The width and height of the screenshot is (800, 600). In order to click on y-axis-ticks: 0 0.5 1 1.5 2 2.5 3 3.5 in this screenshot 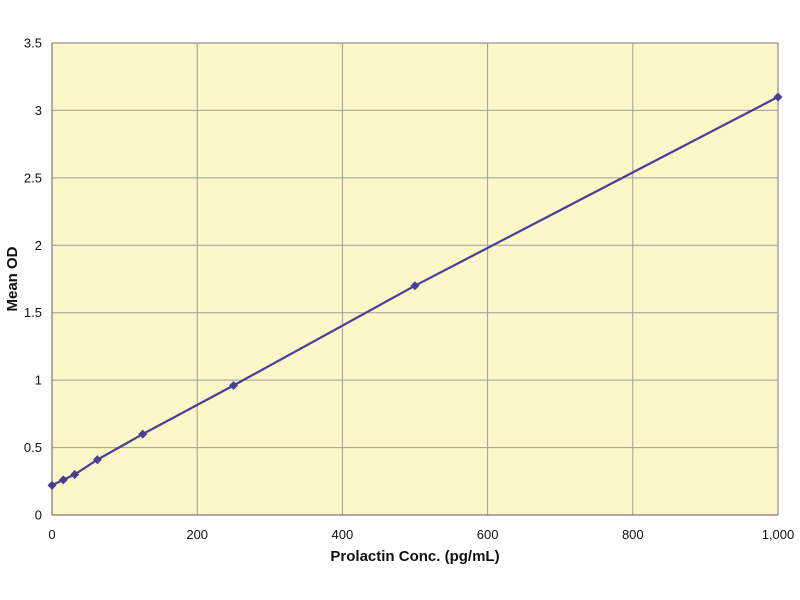, I will do `click(33, 279)`.